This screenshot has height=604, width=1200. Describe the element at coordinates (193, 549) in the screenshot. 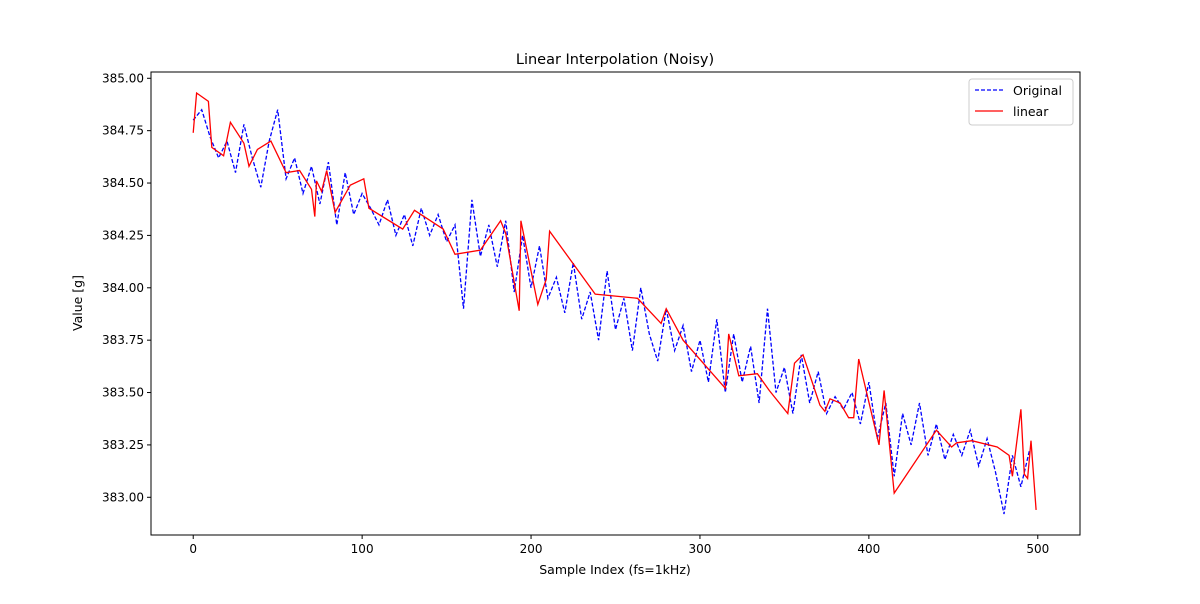

I see `x-tick-label: 0` at that location.